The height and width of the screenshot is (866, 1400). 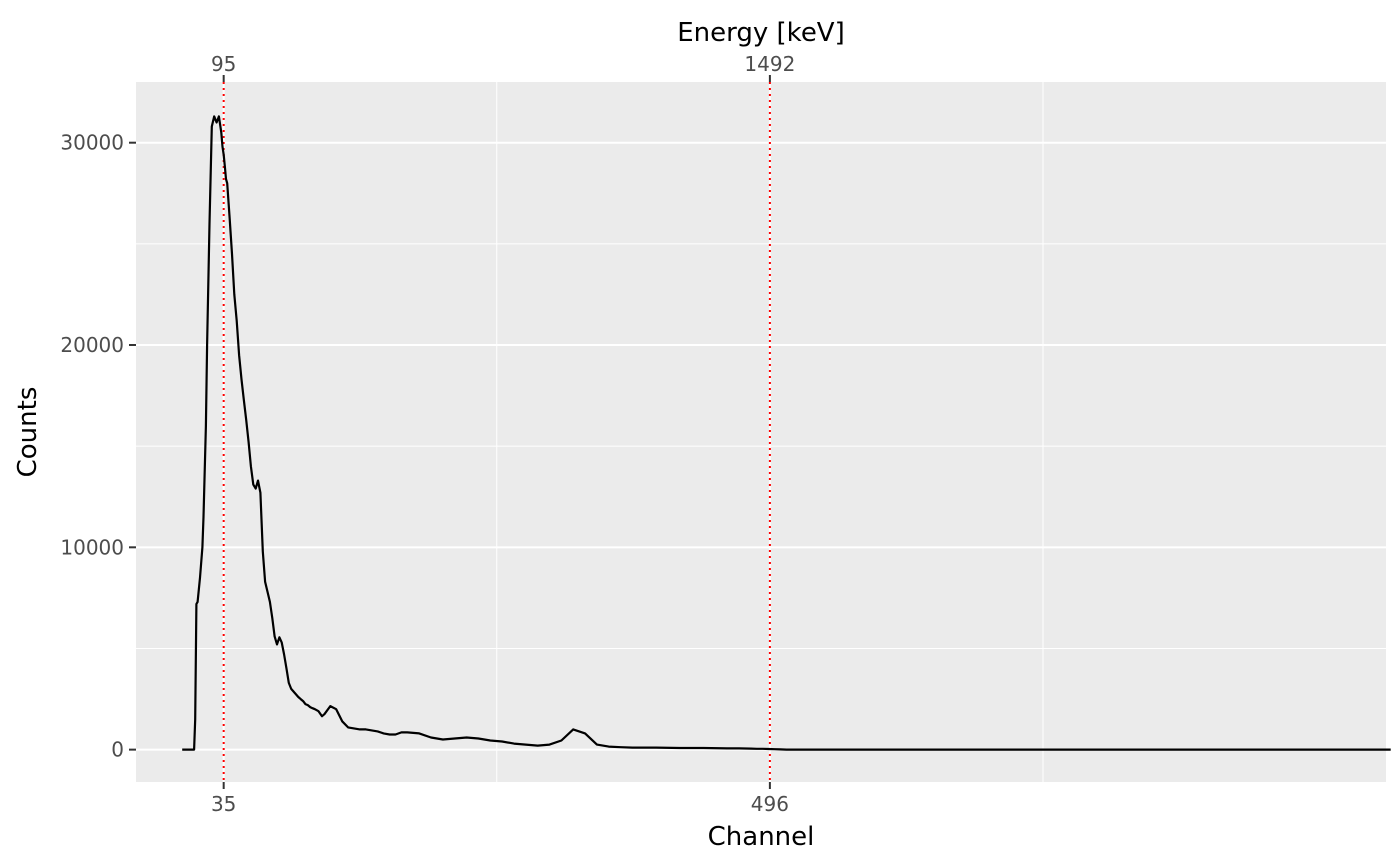 I want to click on x-tick-label: 35, so click(x=223, y=804).